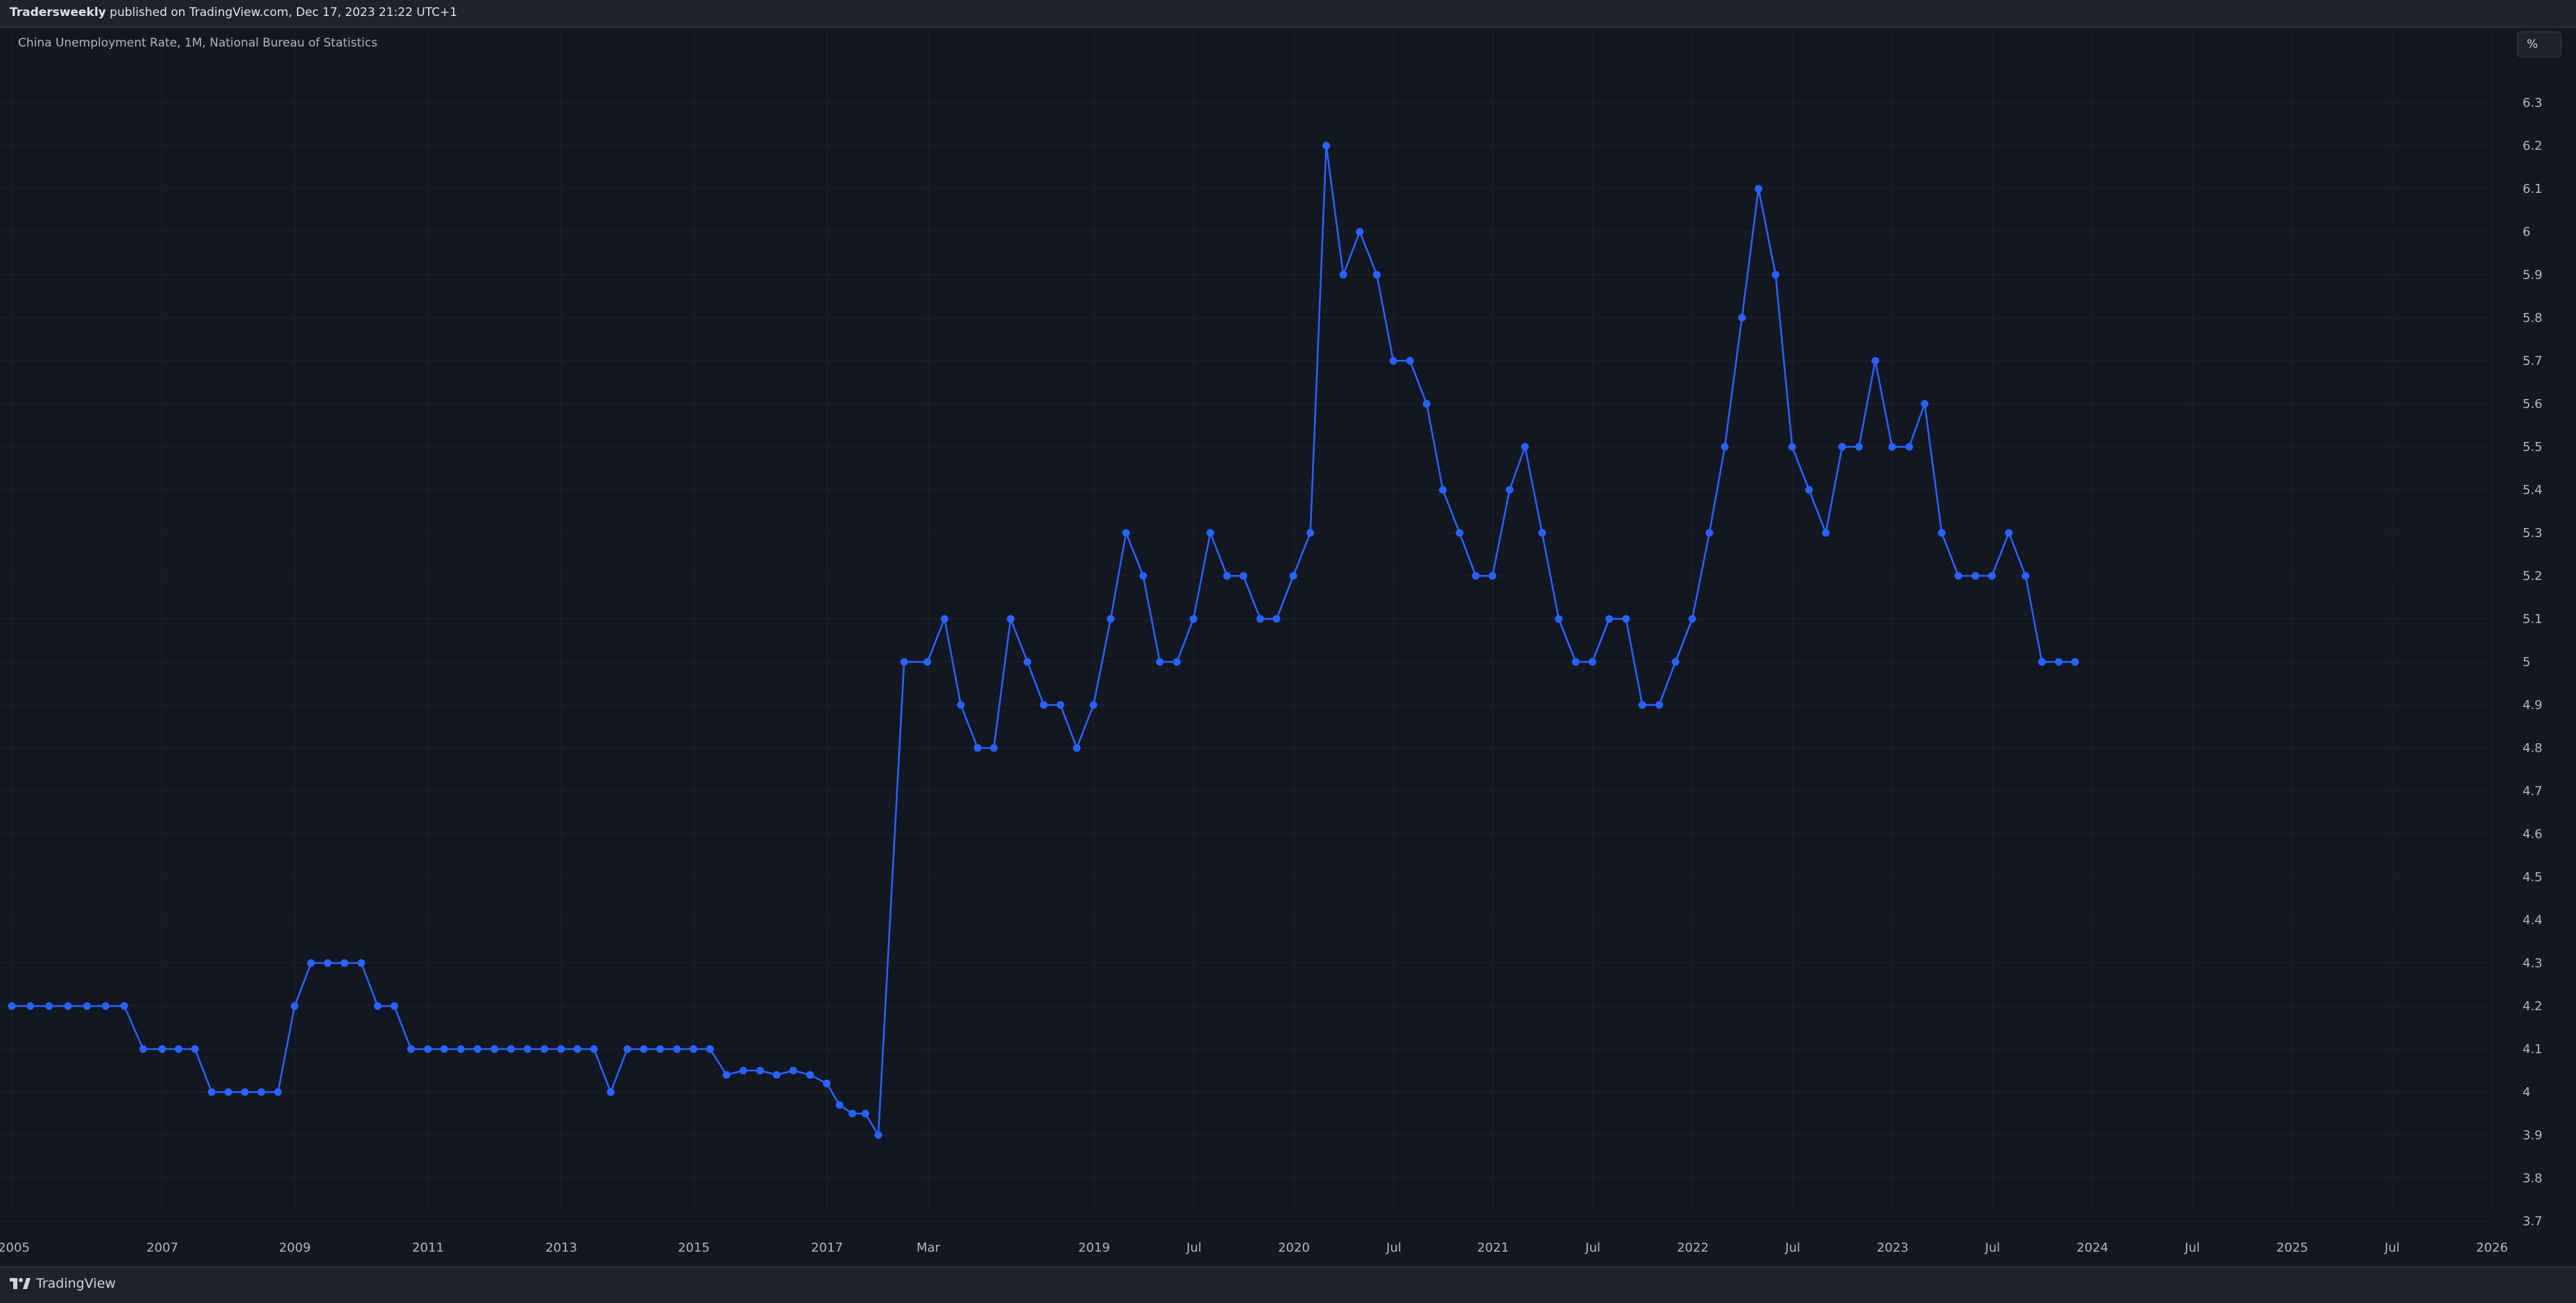 The width and height of the screenshot is (2576, 1303). I want to click on tradingview-brand: TradingView, so click(63, 1283).